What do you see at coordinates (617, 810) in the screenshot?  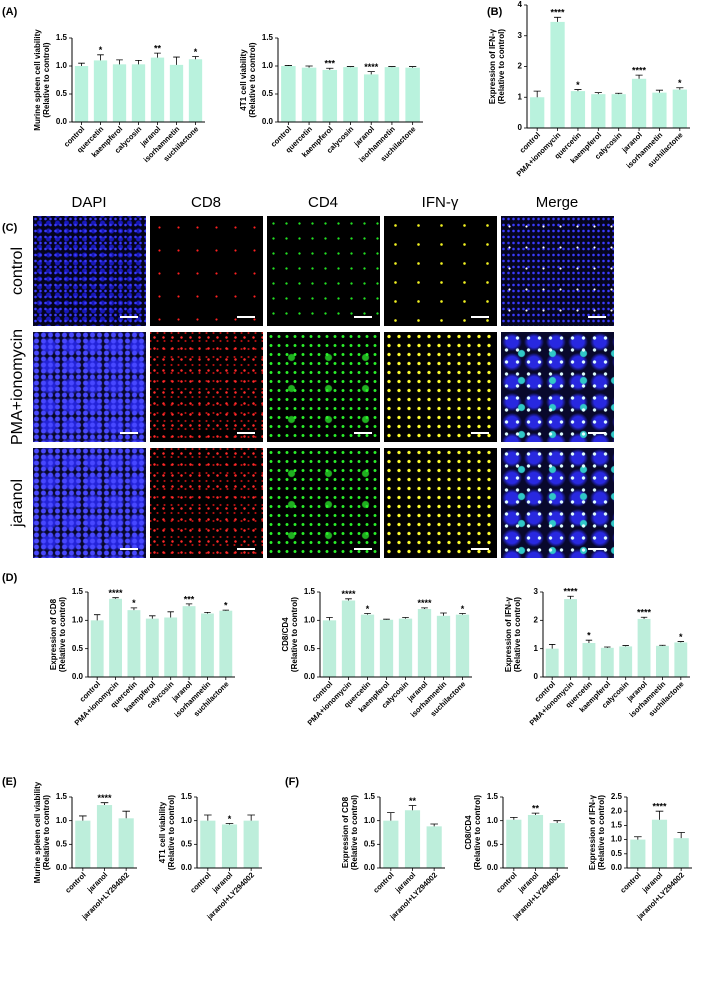 I see `y-tick-label: 2.0` at bounding box center [617, 810].